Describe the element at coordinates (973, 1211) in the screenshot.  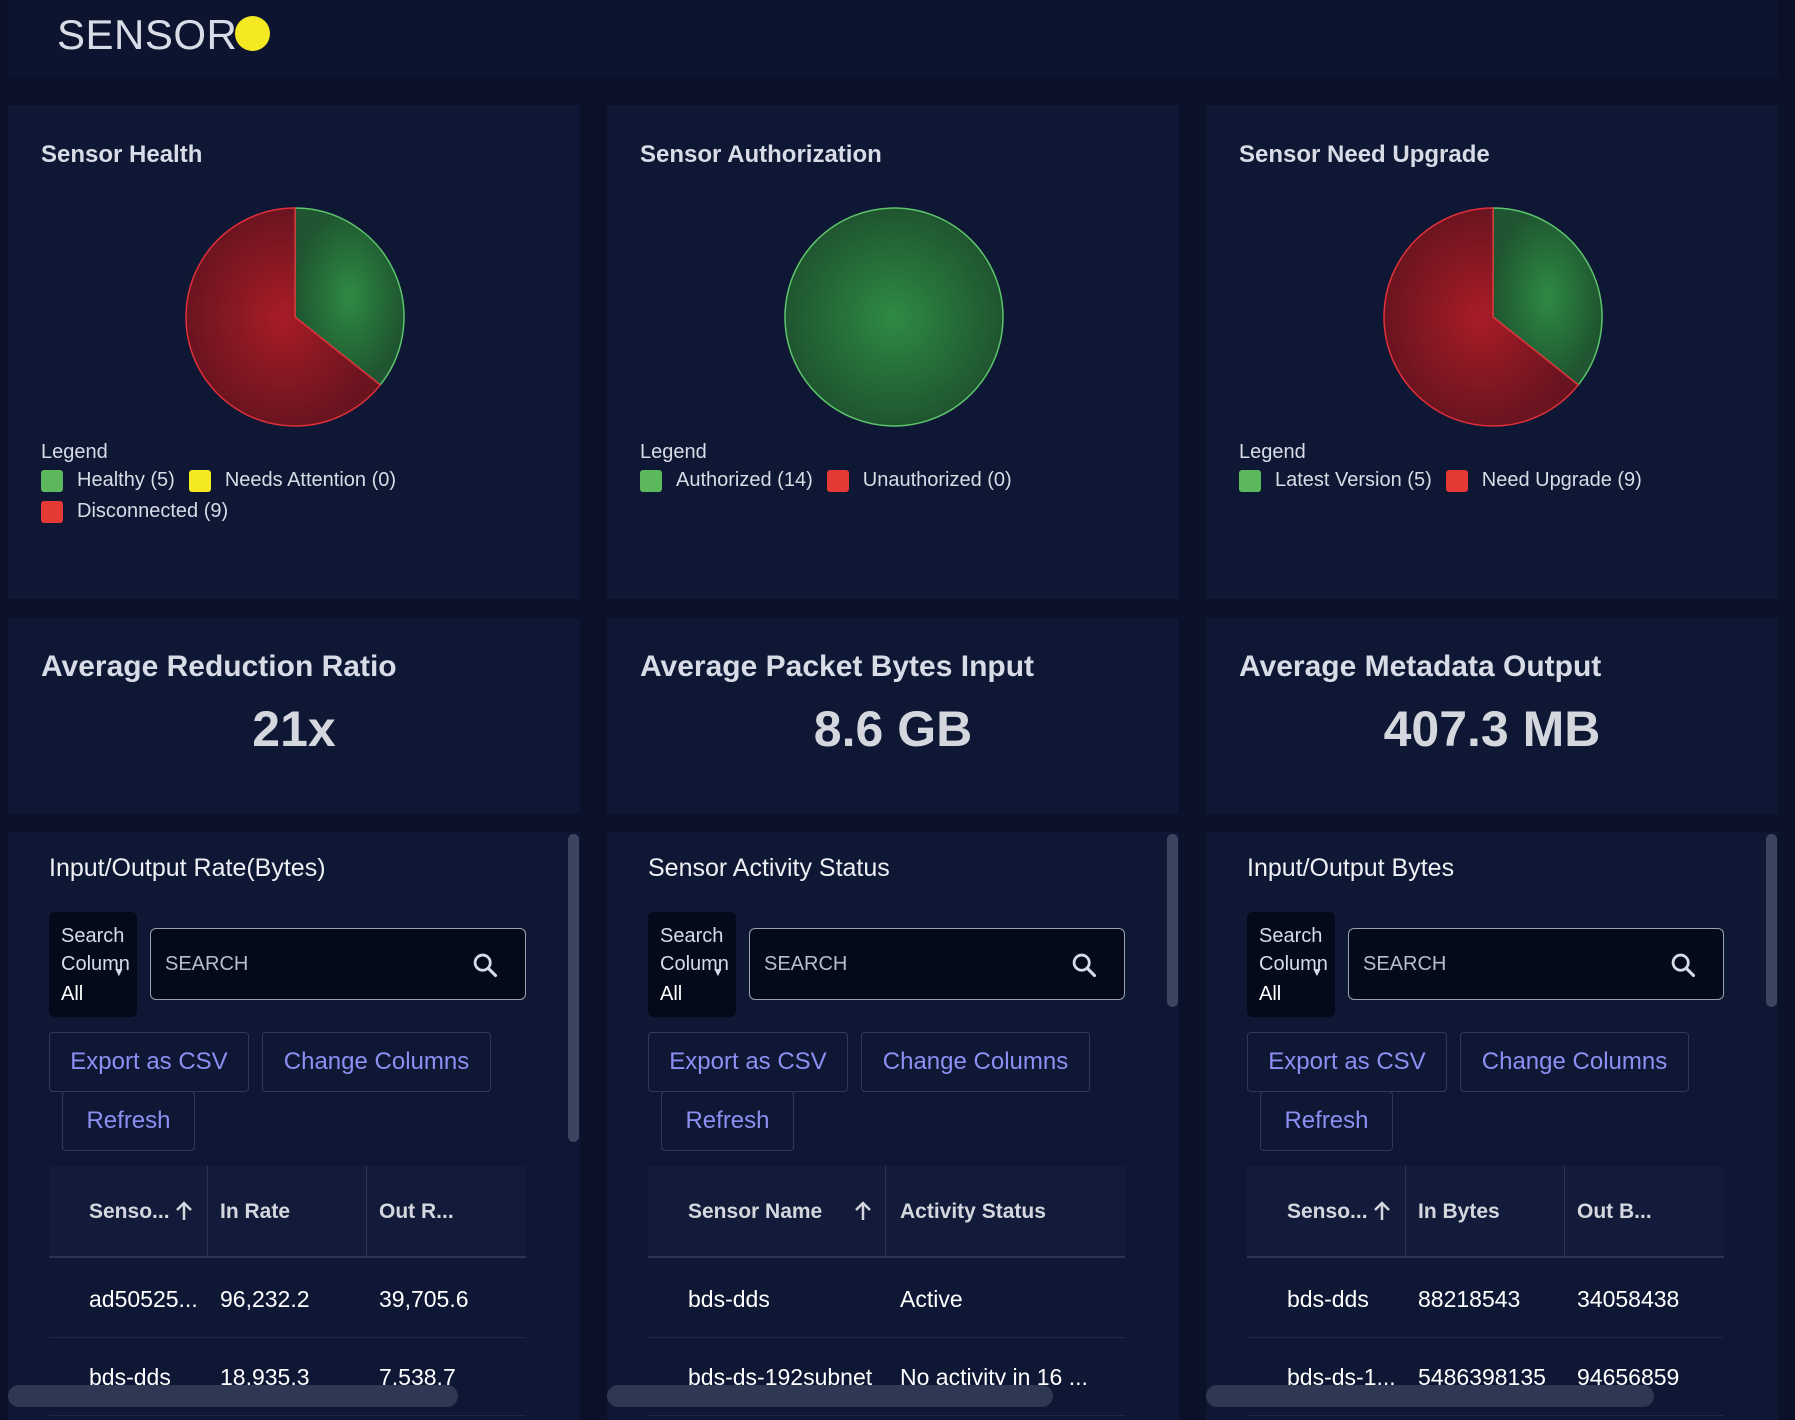
I see `column-header-activity-status: Activity Status` at that location.